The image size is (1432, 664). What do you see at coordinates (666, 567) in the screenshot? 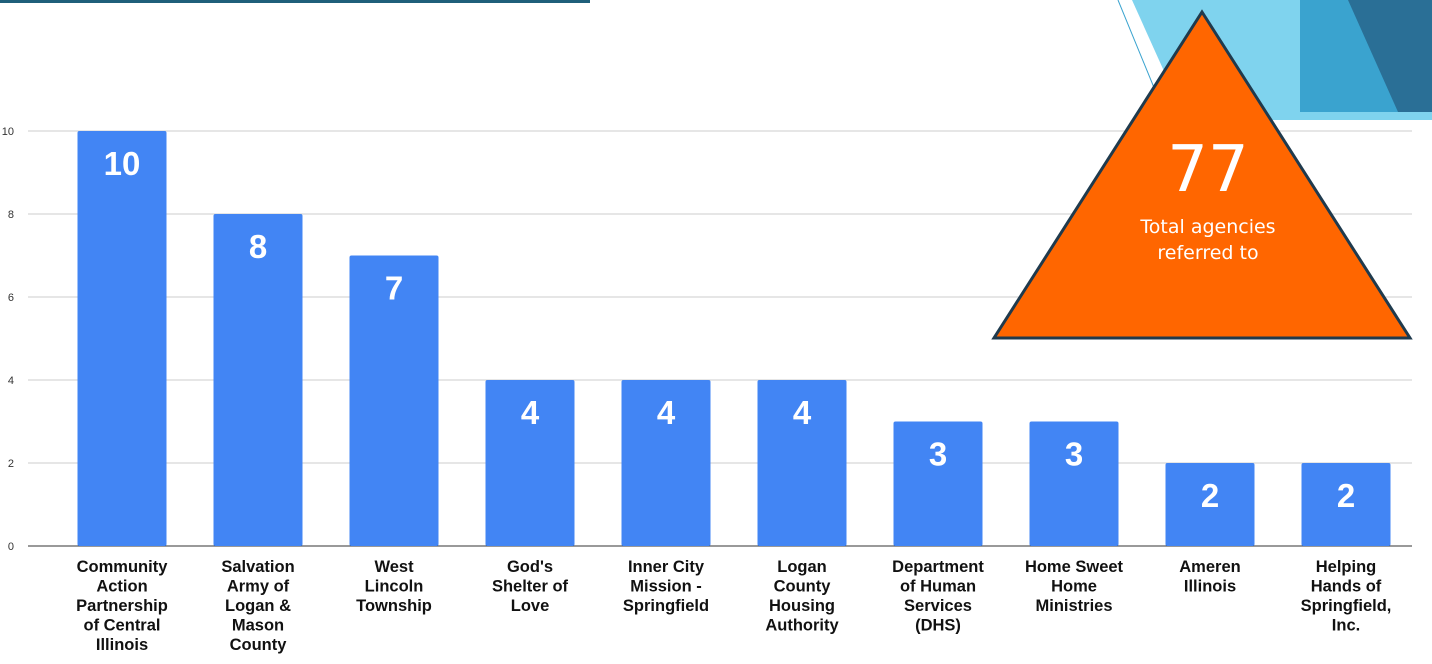
I see `category-label-line: Inner City` at bounding box center [666, 567].